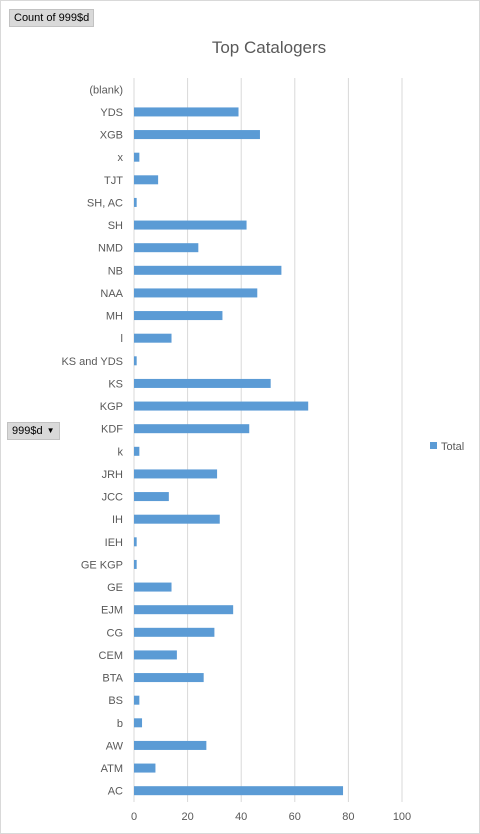 The width and height of the screenshot is (480, 834). Describe the element at coordinates (112, 475) in the screenshot. I see `y-tick-label: JRH` at that location.